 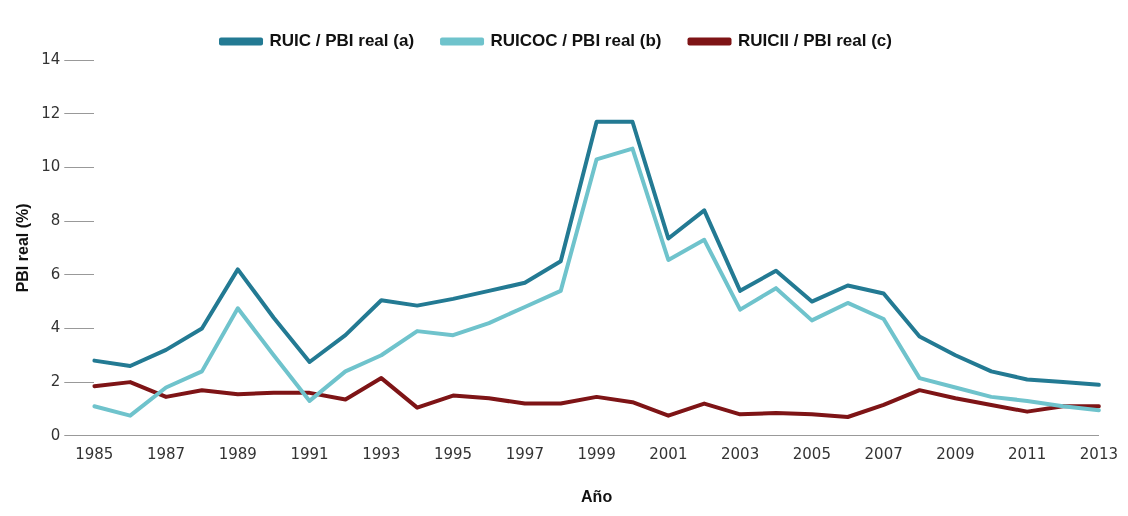 I want to click on x-tick-label: 2001, so click(x=668, y=453).